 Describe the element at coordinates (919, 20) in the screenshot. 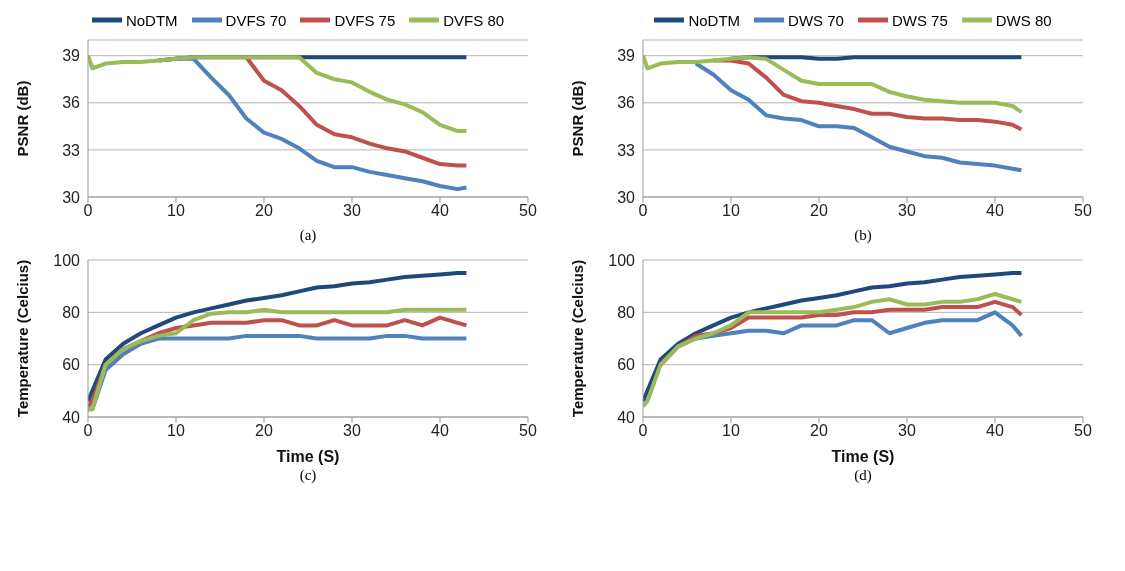

I see `legend-label: DWS 75` at that location.